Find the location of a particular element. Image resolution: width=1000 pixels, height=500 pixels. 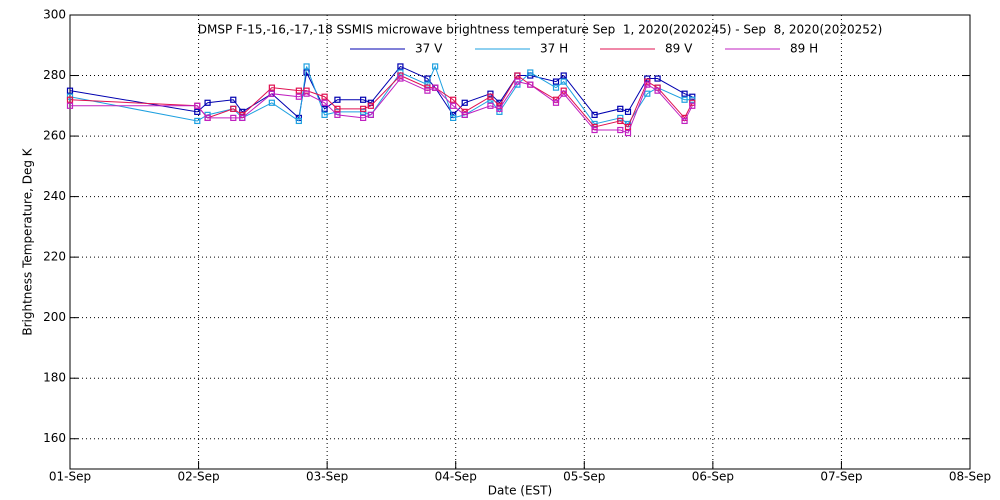

legend-label: 37 V is located at coordinates (429, 49).